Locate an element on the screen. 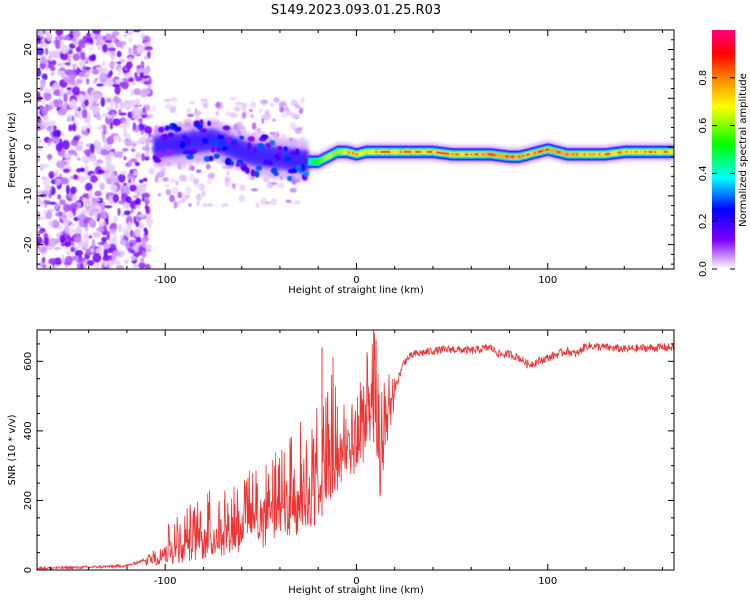  spectrogram-y-axis-label: Frequency (Hz) is located at coordinates (12, 150).